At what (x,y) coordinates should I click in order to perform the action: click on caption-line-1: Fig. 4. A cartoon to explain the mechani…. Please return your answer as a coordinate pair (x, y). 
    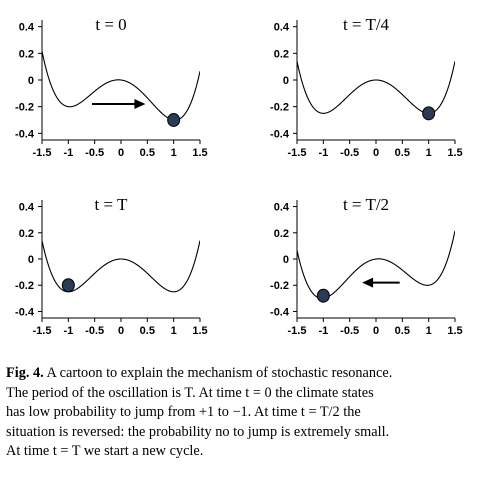
    Looking at the image, I should click on (239, 374).